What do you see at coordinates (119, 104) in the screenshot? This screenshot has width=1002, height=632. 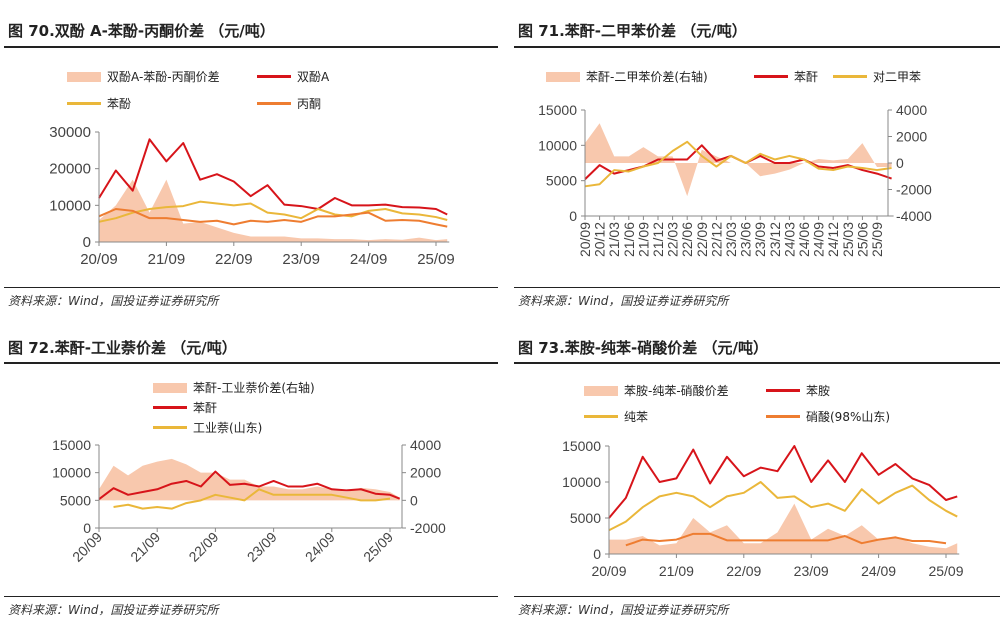 I see `legend-label: 苯酚` at bounding box center [119, 104].